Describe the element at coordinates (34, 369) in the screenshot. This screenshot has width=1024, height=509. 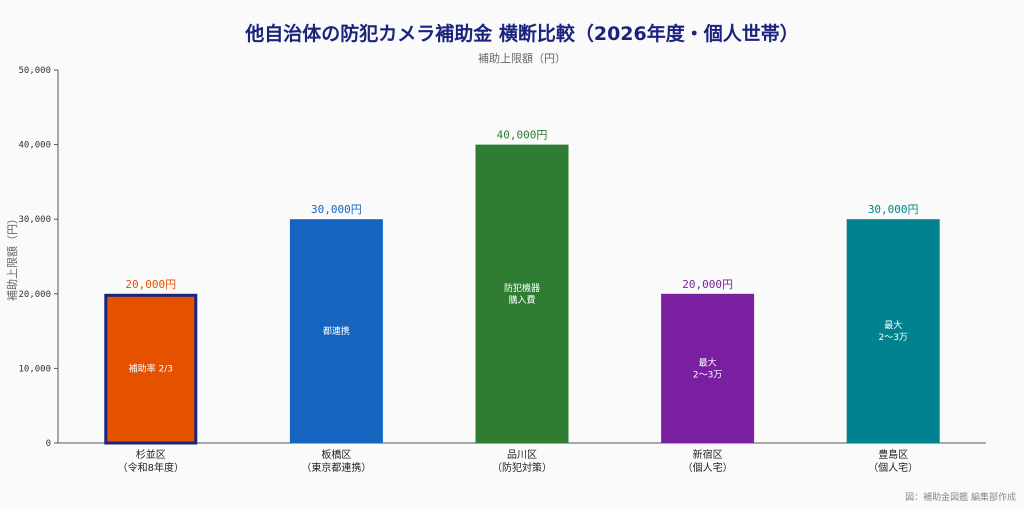
I see `y-tick-label: 10,000` at that location.